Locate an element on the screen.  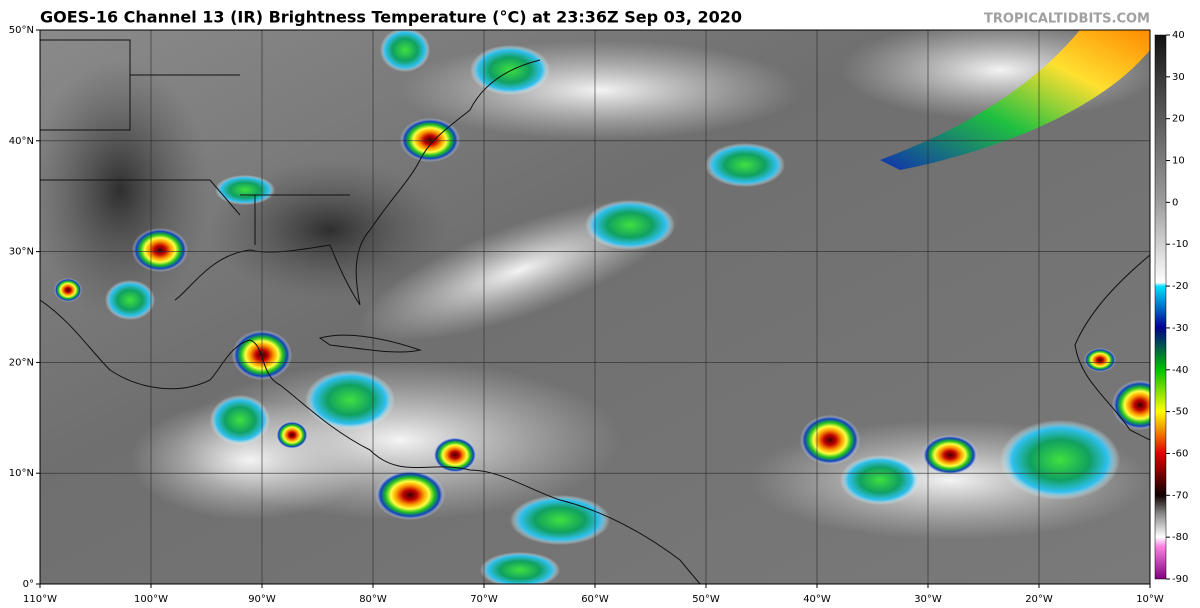
colorbar-label: -80 is located at coordinates (1180, 537).